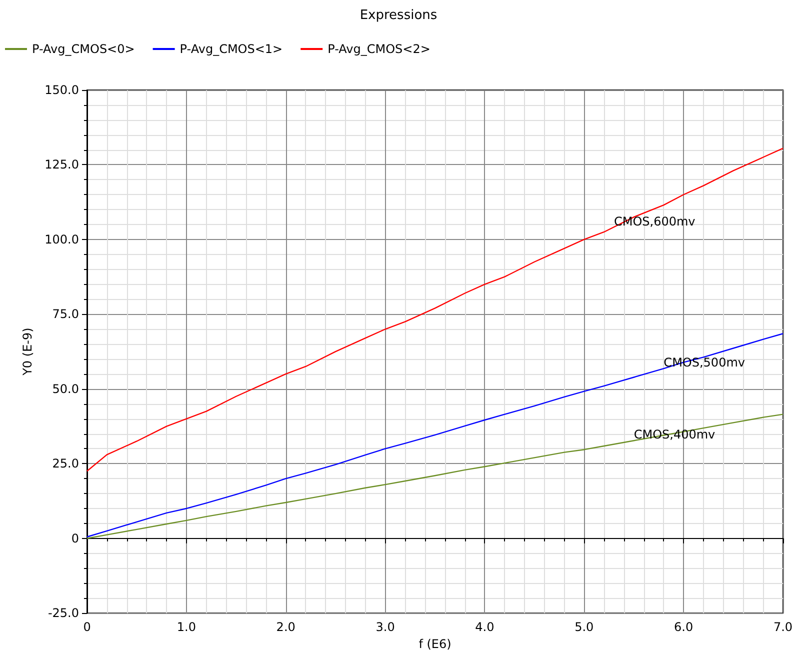 The image size is (797, 655). I want to click on legend-label: P-Avg_CMOS<0>, so click(83, 49).